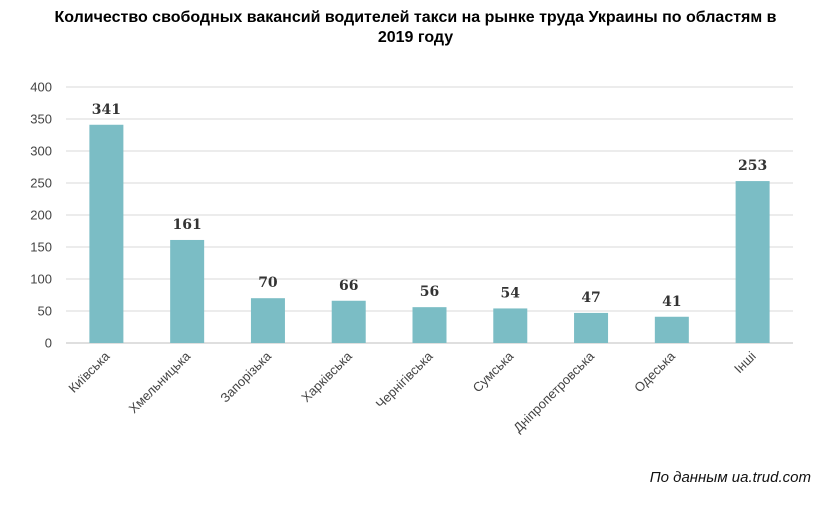 This screenshot has height=520, width=831. I want to click on x-tick-label: Одеська, so click(654, 371).